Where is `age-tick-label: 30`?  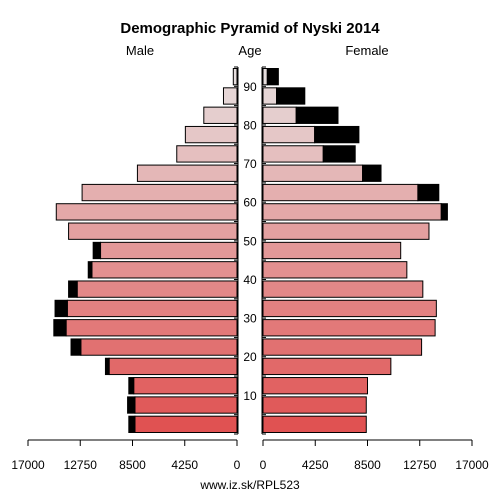 age-tick-label: 30 is located at coordinates (250, 319).